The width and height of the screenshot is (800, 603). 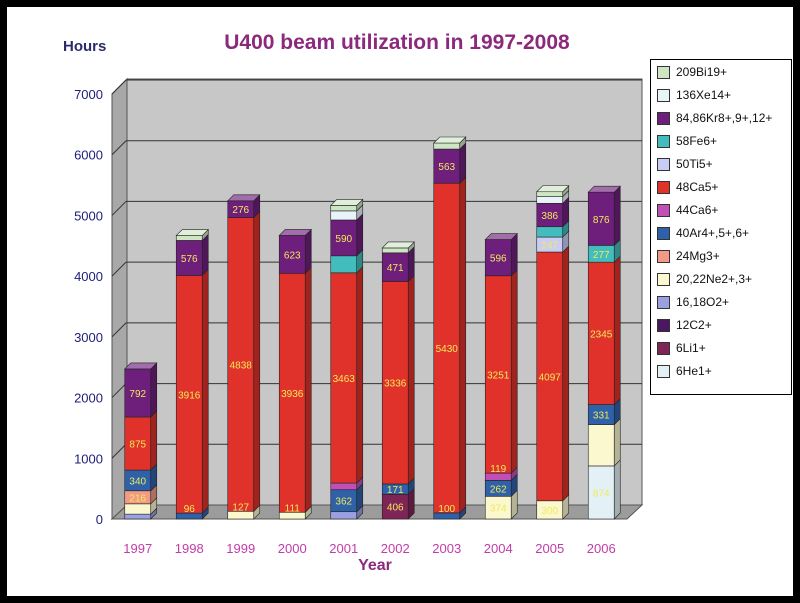 What do you see at coordinates (88, 94) in the screenshot?
I see `y-tick-label: 7000` at bounding box center [88, 94].